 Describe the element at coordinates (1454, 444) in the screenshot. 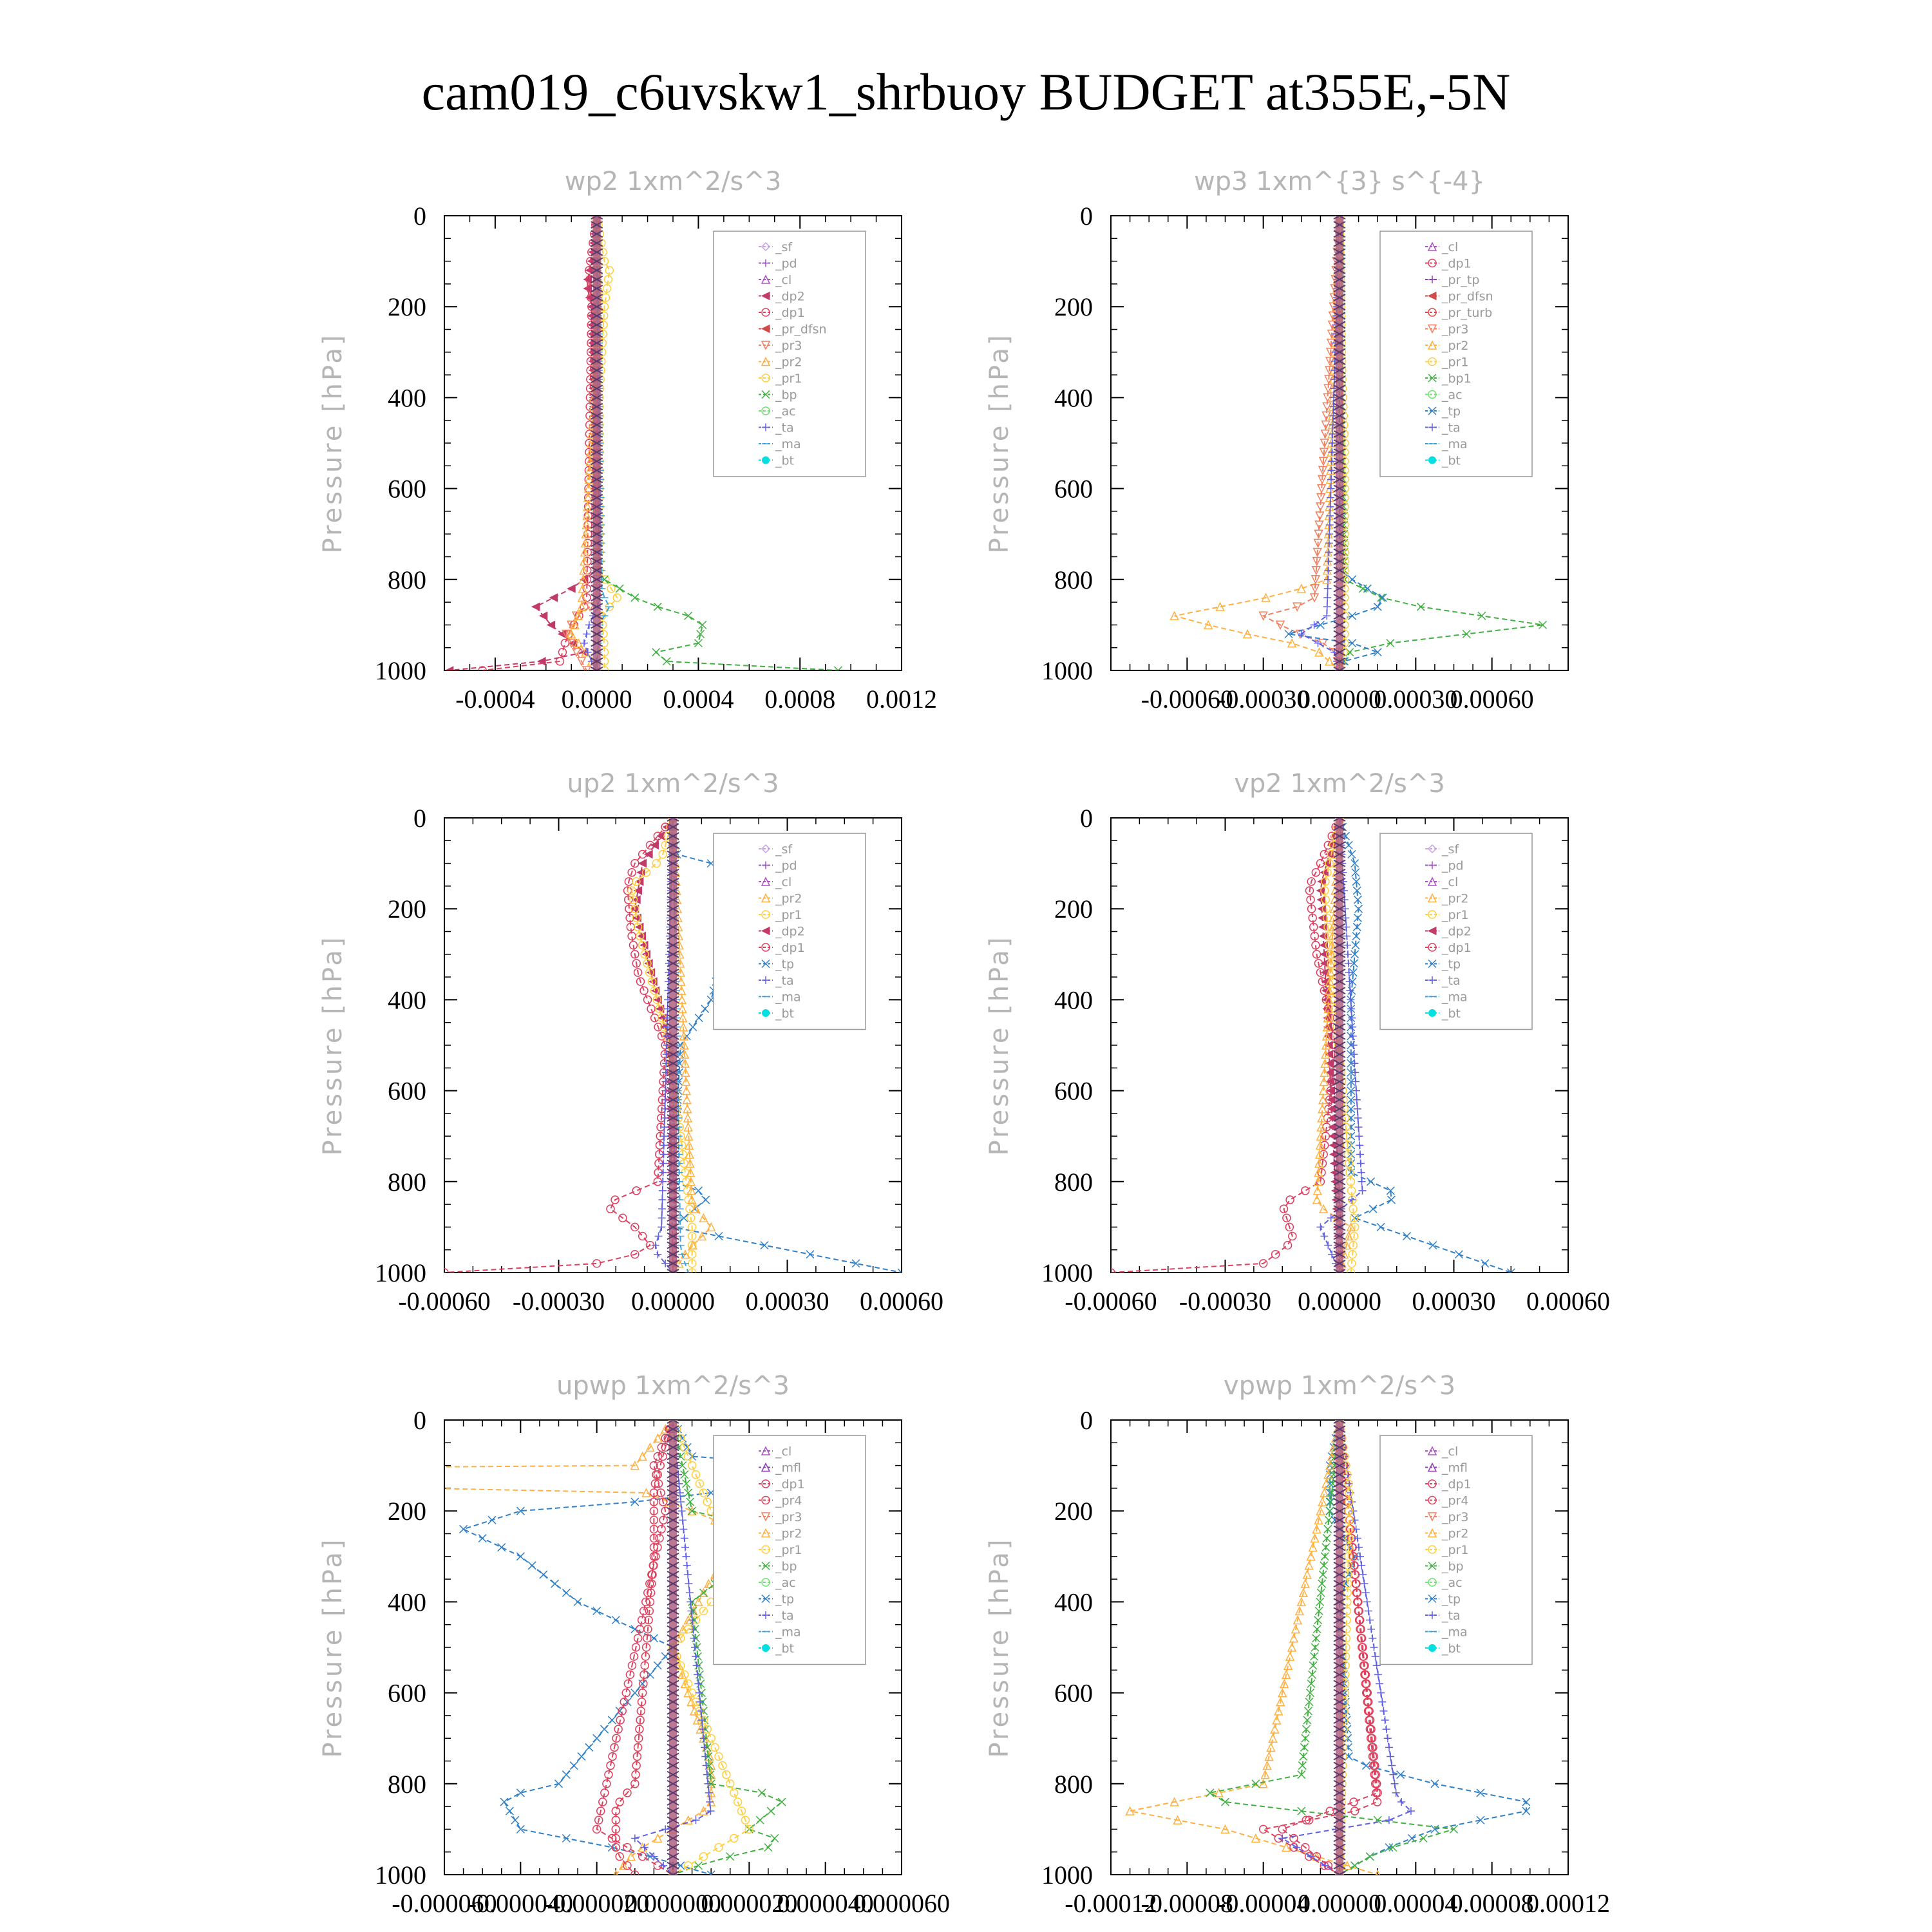

I see `legend-label: _ma` at that location.